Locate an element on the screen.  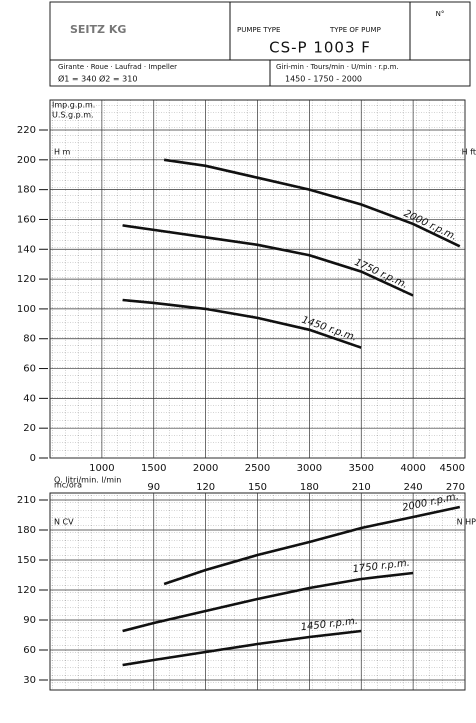
y-tick-label: 160 is located at coordinates (26, 219).